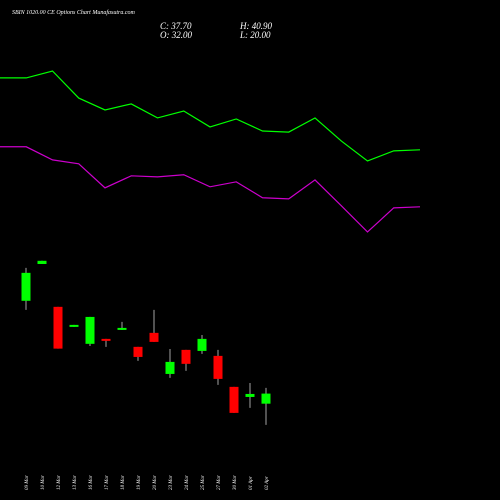  I want to click on header-open: O: 32.00, so click(176, 35).